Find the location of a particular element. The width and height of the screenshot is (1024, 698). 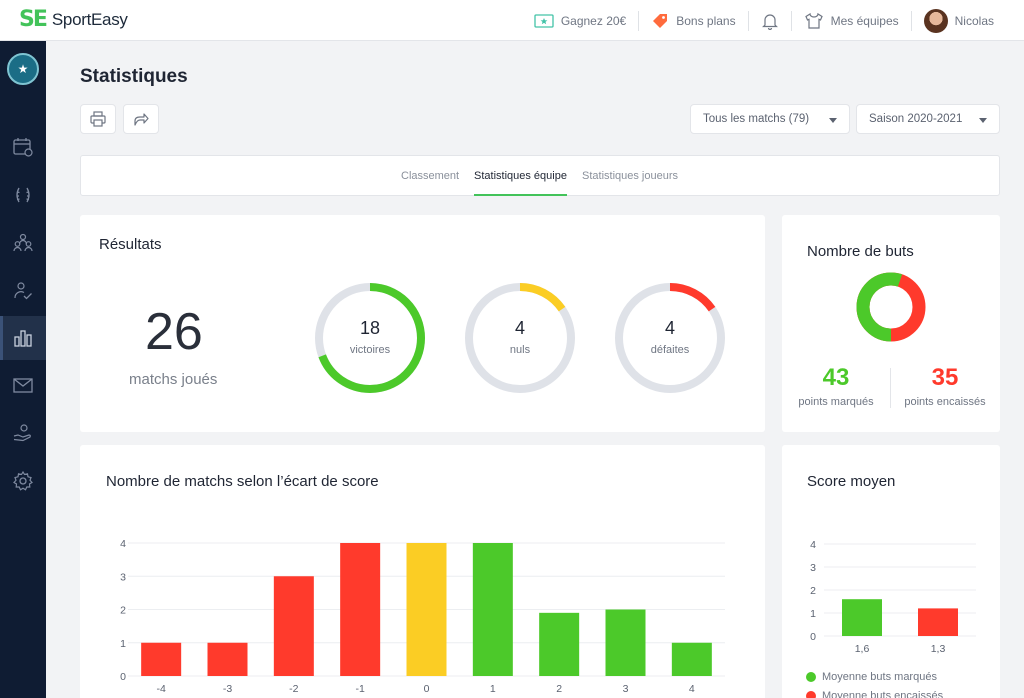

app-logo: SE SportEasy is located at coordinates (73, 20).